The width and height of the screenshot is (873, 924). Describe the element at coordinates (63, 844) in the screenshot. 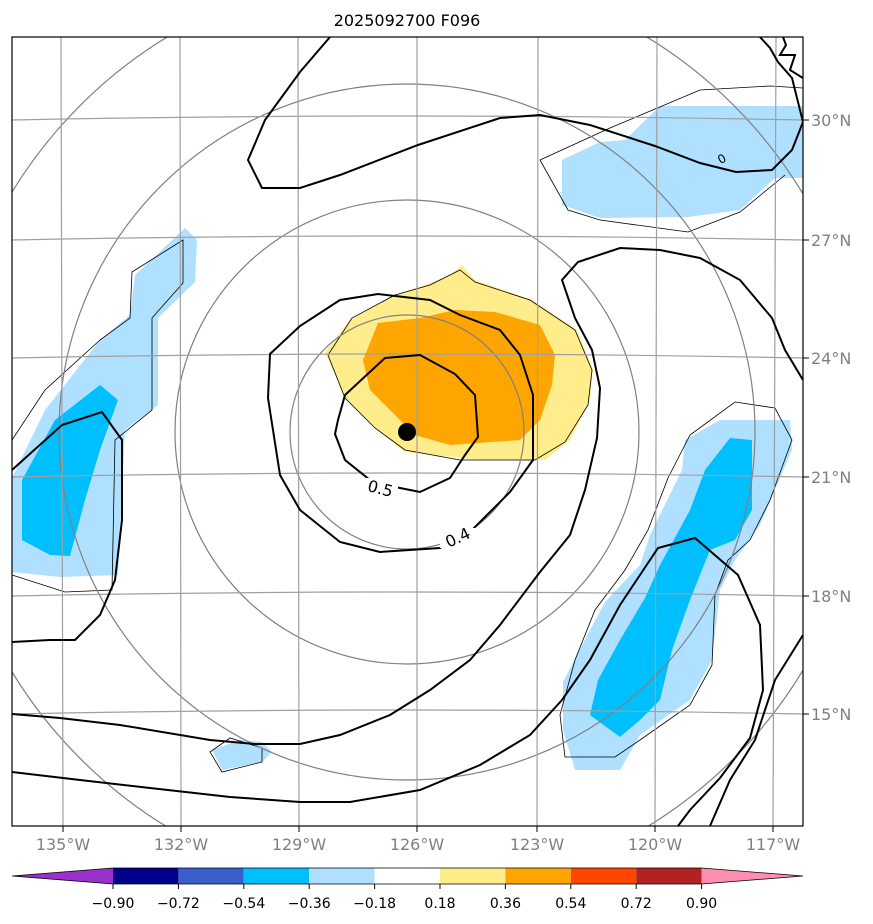

I see `lon-label-135w: 135°W` at that location.